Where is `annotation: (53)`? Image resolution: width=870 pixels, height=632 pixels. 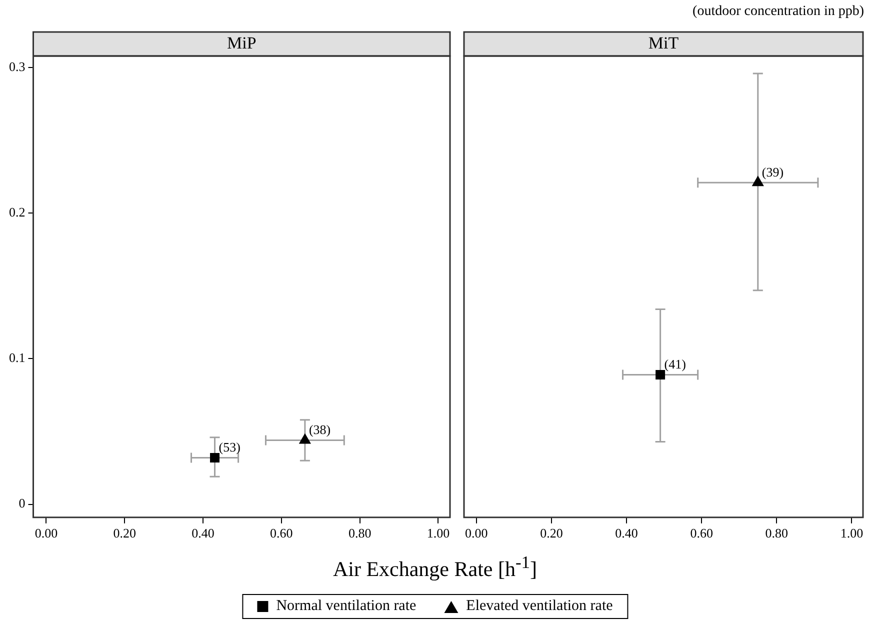 annotation: (53) is located at coordinates (229, 447).